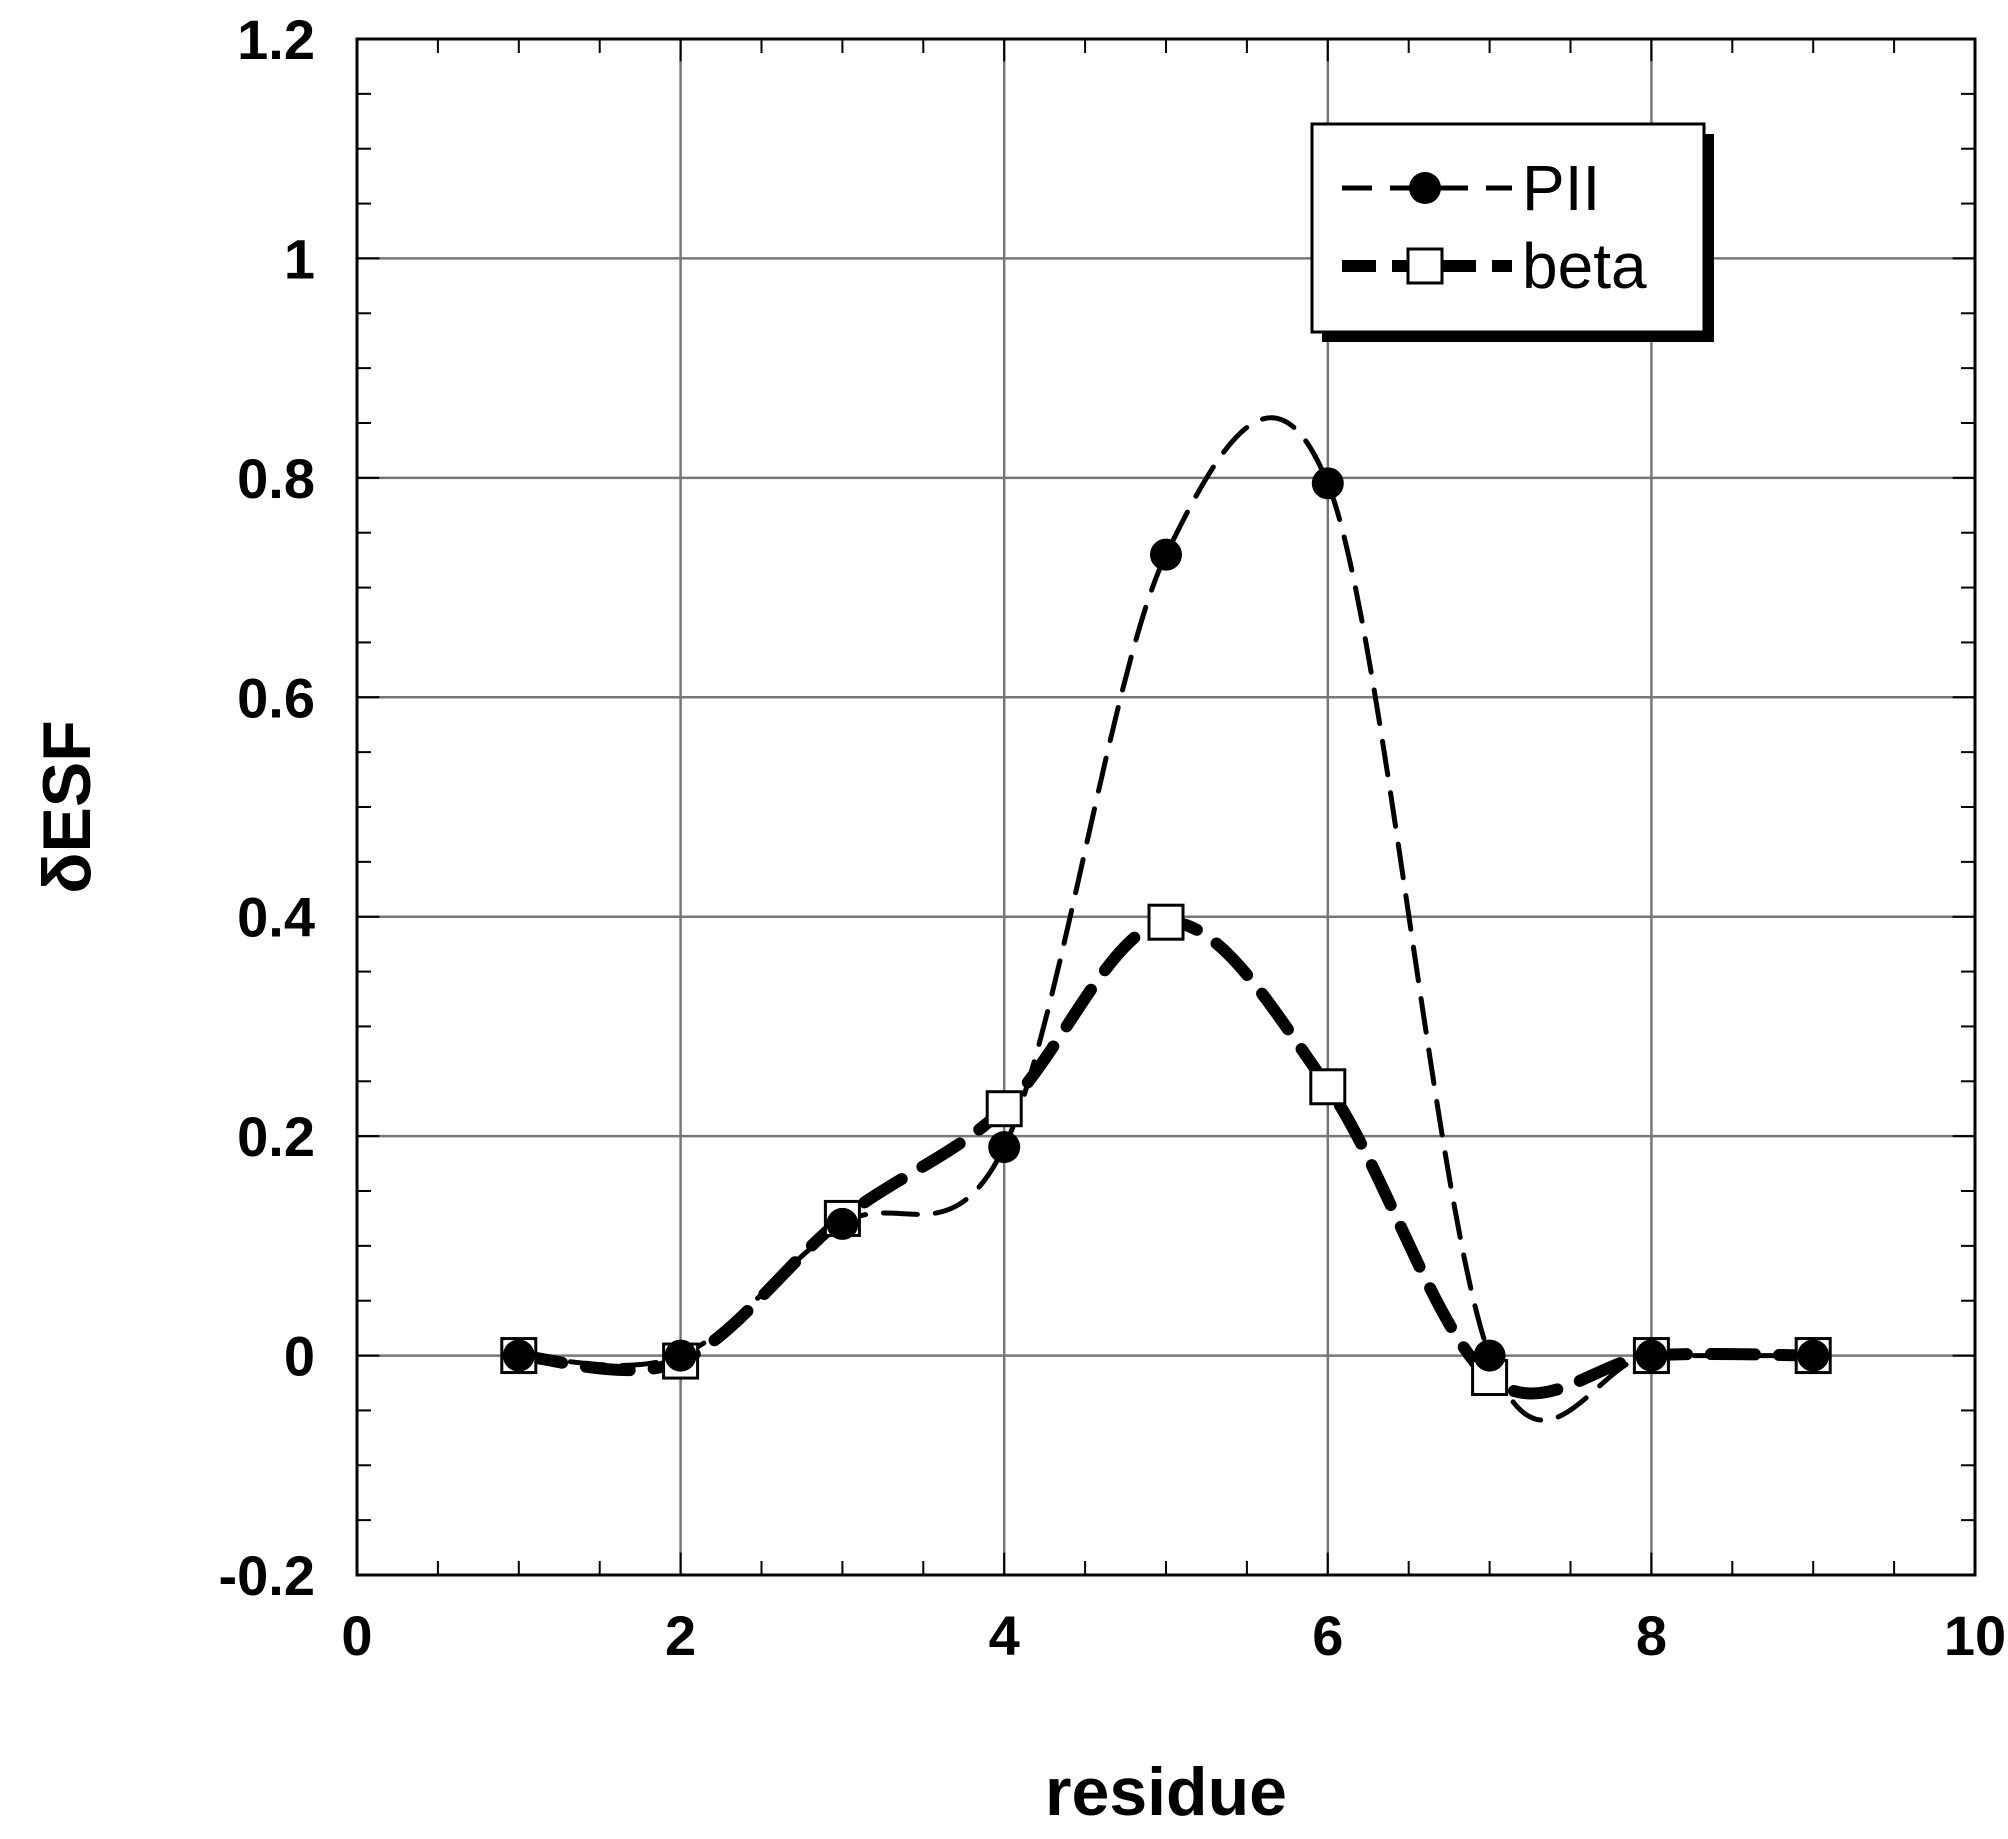 This screenshot has width=2008, height=1839. What do you see at coordinates (276, 697) in the screenshot?
I see `y-tick-label: 0.6` at bounding box center [276, 697].